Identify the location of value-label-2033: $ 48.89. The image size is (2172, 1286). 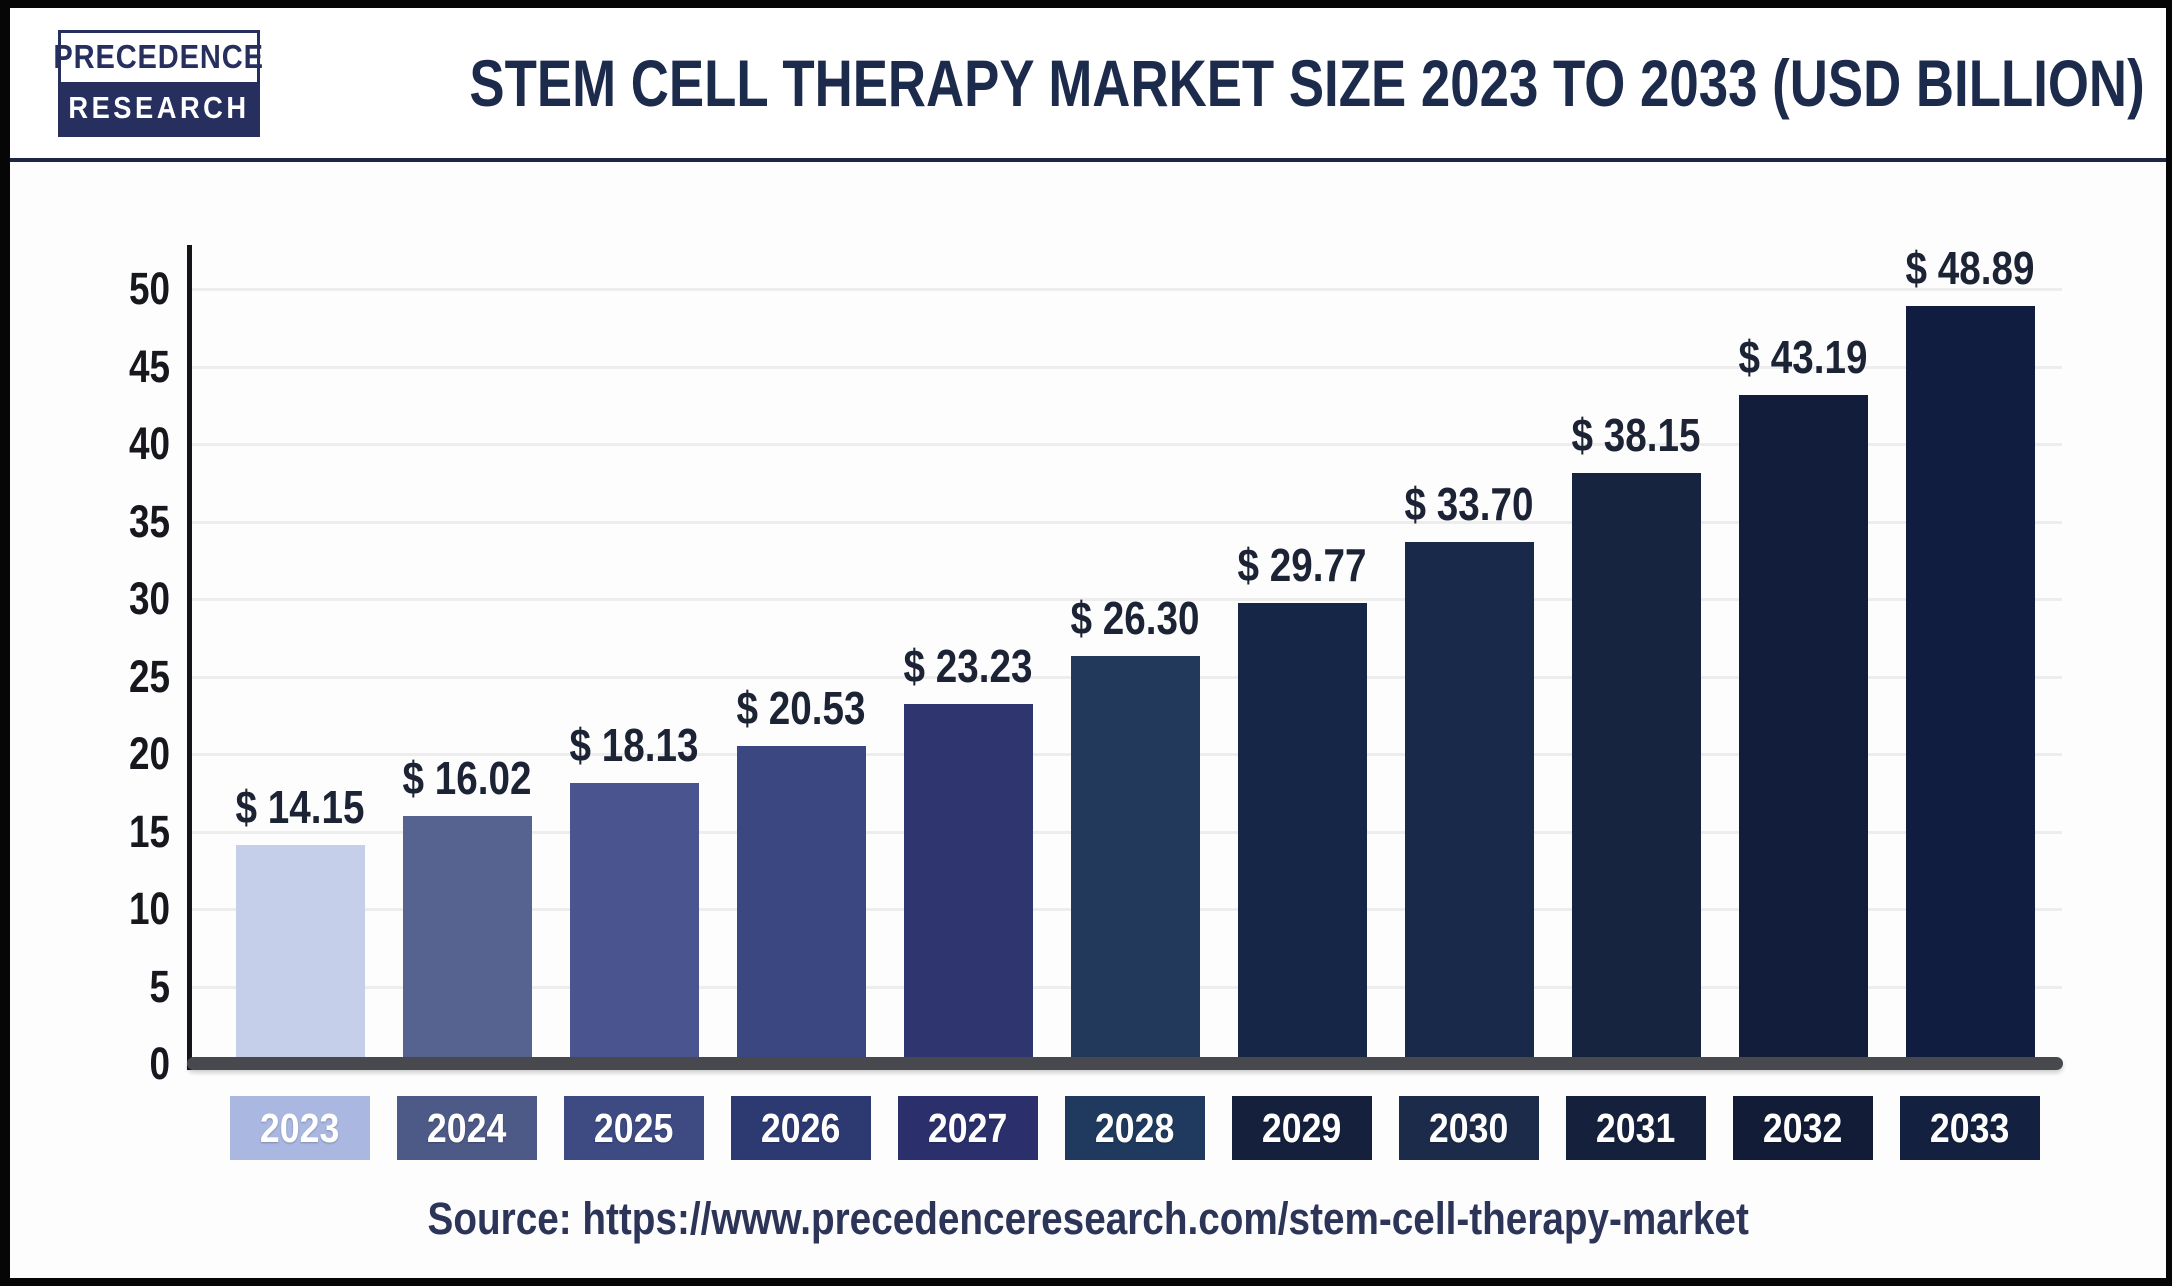
(1970, 268).